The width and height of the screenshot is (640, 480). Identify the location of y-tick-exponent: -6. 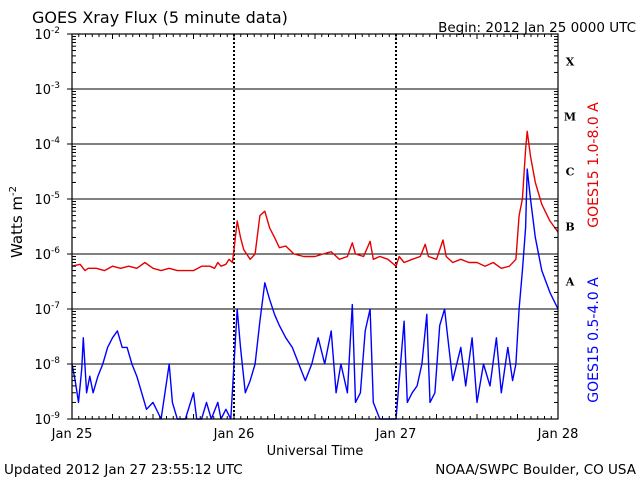
(55, 251).